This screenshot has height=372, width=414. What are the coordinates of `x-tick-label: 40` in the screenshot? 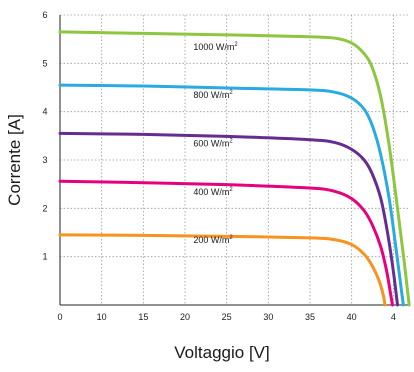 It's located at (352, 317).